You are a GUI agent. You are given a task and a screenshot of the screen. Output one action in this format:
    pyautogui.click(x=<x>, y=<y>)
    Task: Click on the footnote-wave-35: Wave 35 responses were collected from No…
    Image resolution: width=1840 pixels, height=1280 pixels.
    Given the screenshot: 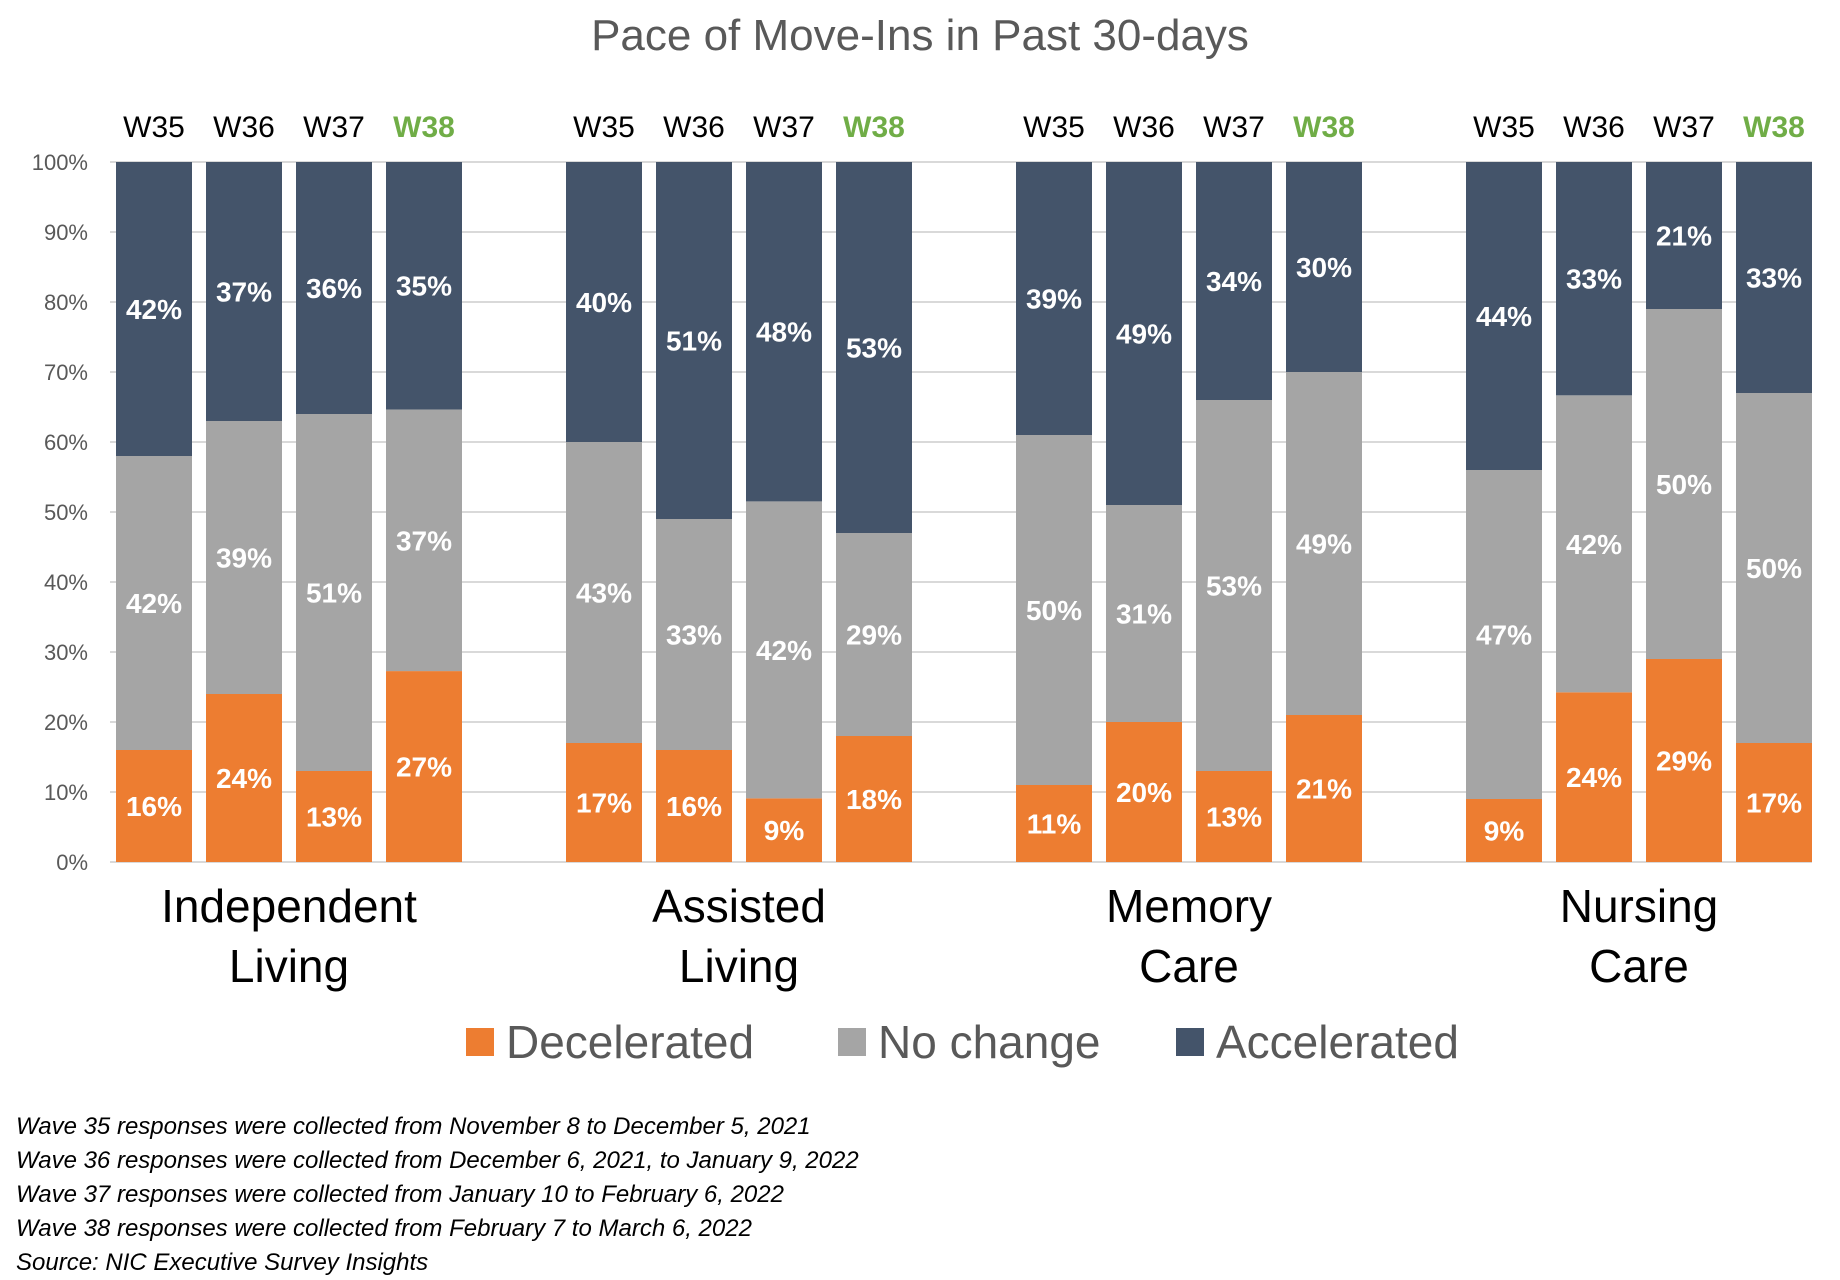 What is the action you would take?
    pyautogui.click(x=413, y=1126)
    